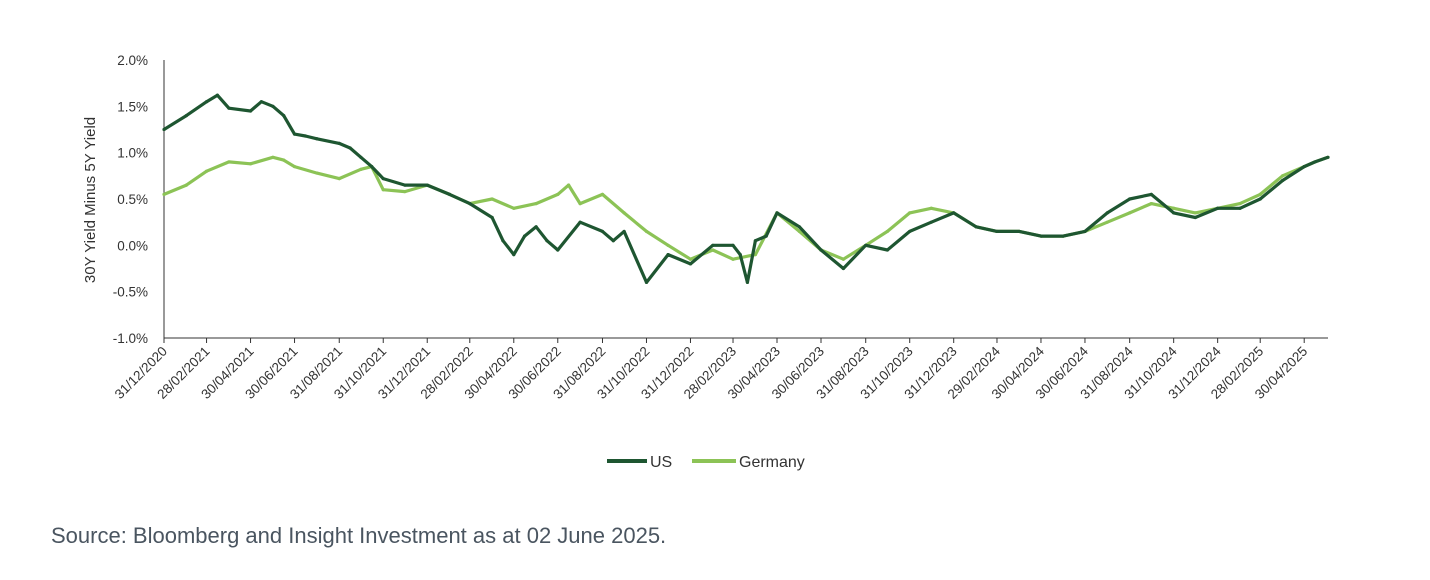 The width and height of the screenshot is (1430, 580). Describe the element at coordinates (132, 60) in the screenshot. I see `y-tick-label: 2.0%` at that location.